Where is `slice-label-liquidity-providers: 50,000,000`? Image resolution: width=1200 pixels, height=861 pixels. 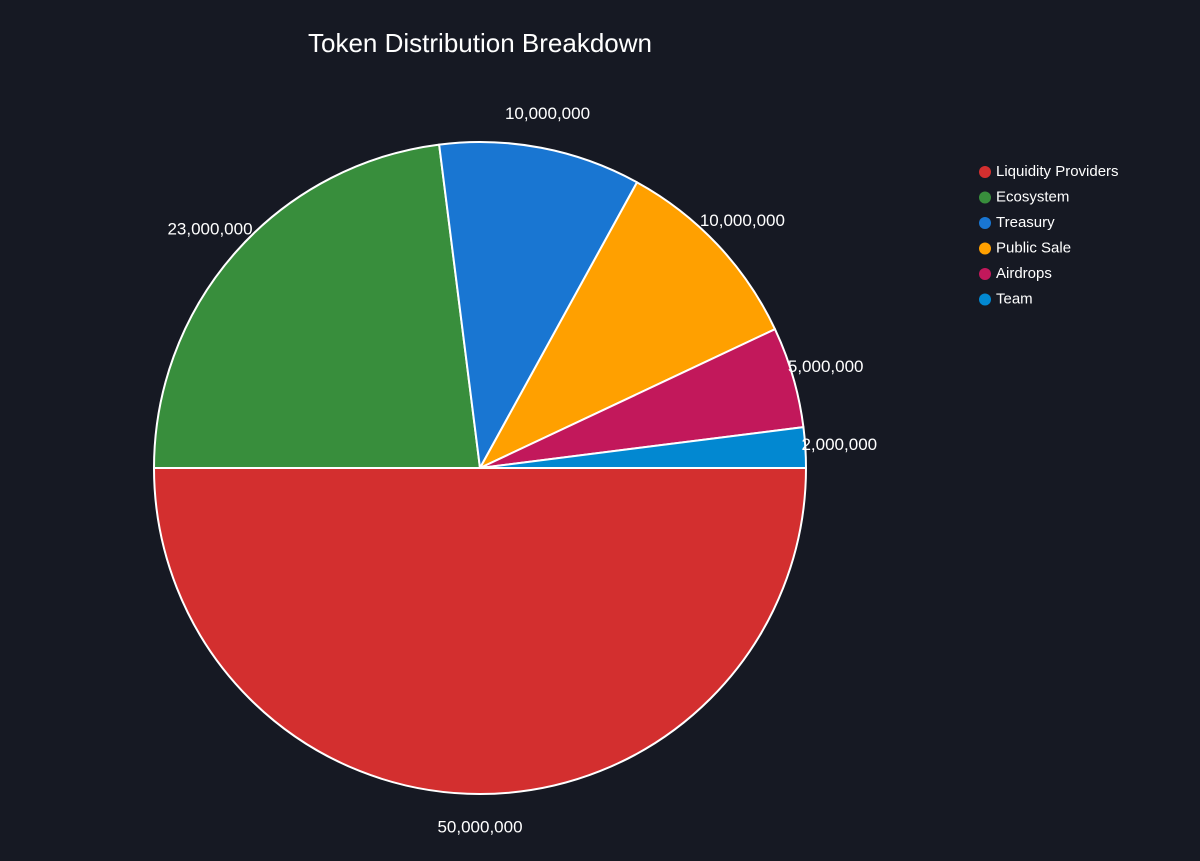
slice-label-liquidity-providers: 50,000,000 is located at coordinates (479, 826).